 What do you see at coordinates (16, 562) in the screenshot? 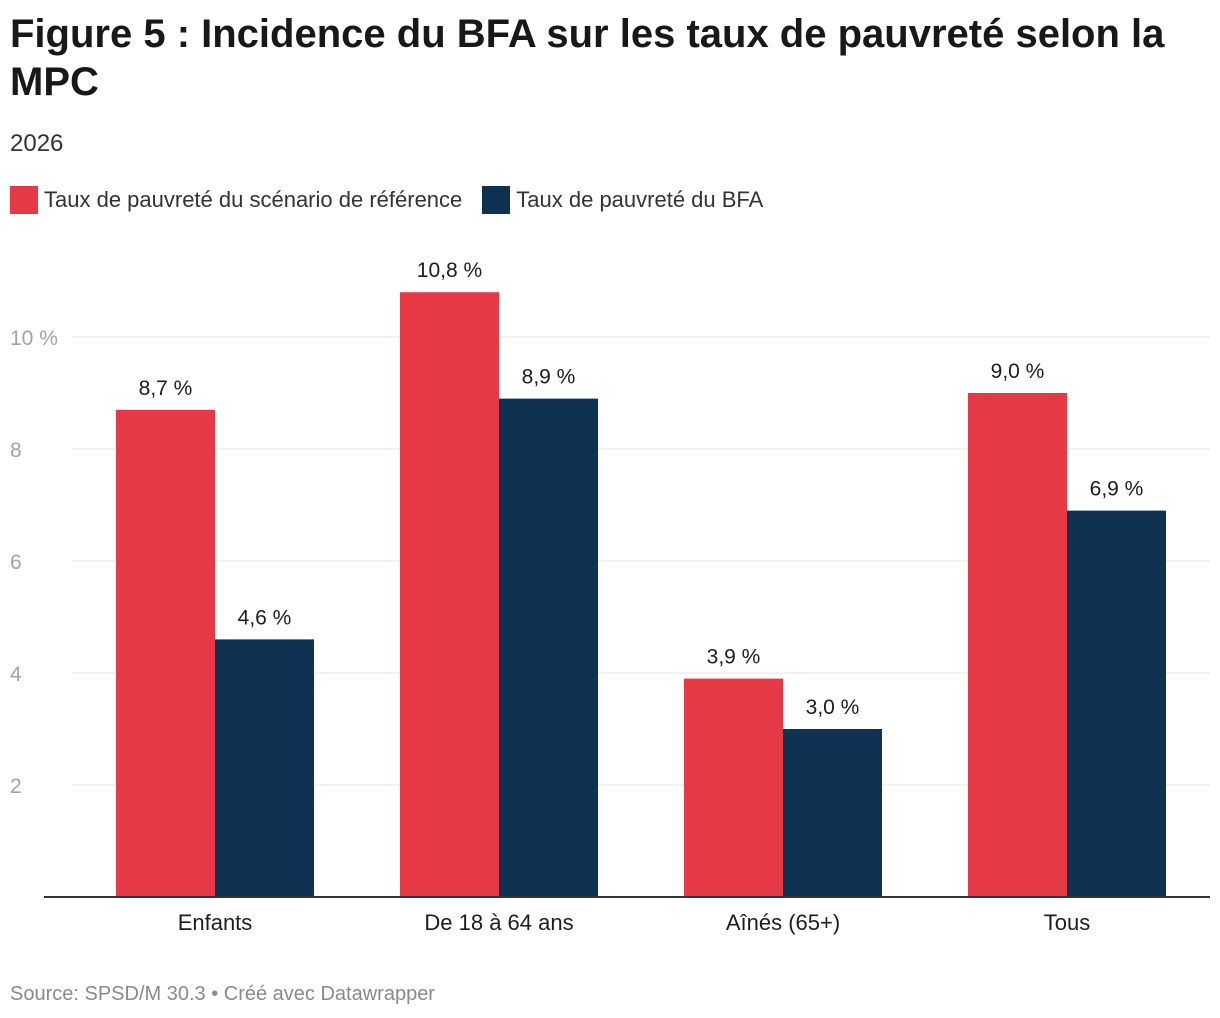
I see `y-tick-label-2: 6` at bounding box center [16, 562].